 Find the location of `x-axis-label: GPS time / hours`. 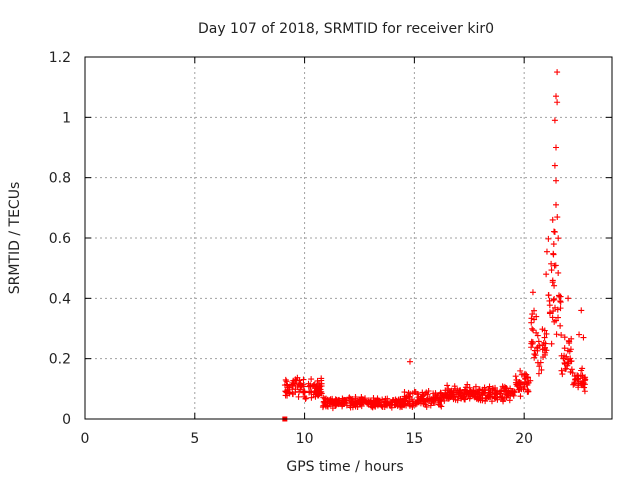

x-axis-label: GPS time / hours is located at coordinates (344, 467).